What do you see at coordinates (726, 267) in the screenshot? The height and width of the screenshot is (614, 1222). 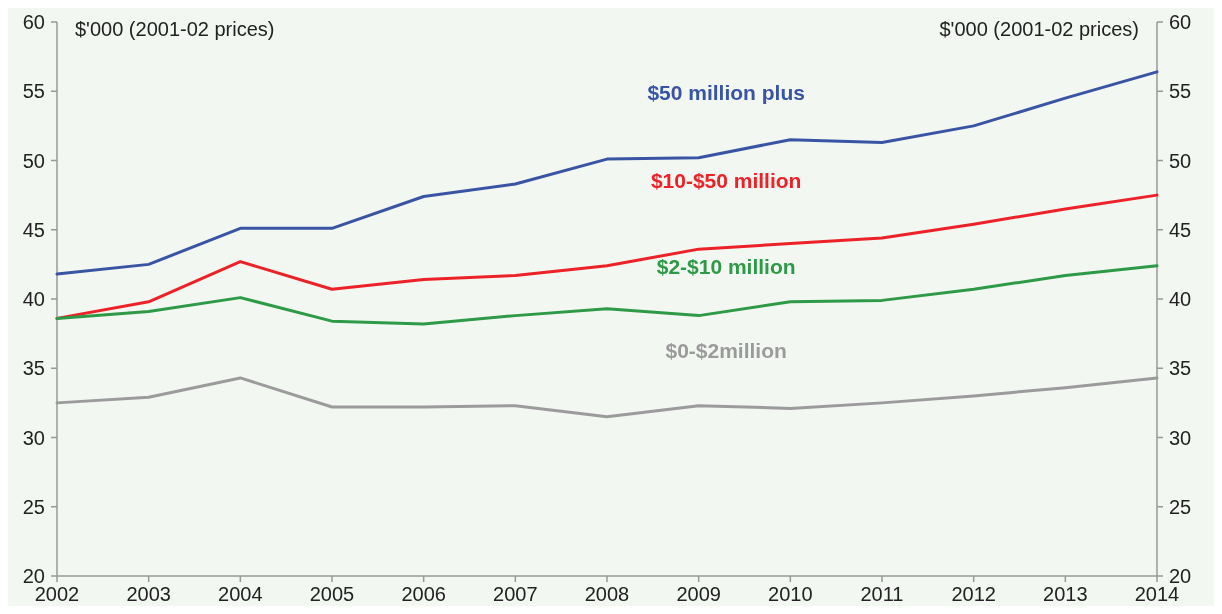 I see `series-label: $2-$10 million` at bounding box center [726, 267].